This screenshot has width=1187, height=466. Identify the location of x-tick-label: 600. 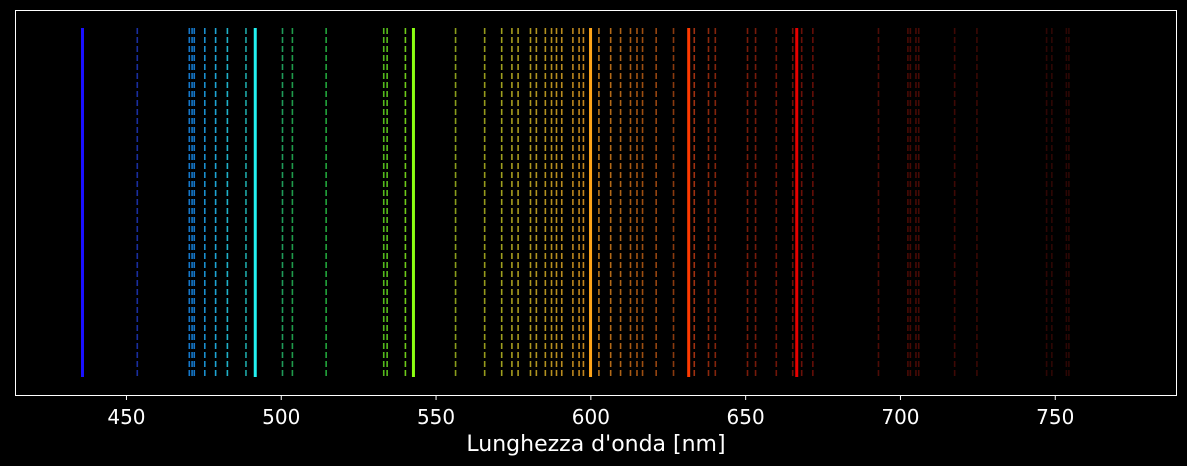
(591, 417).